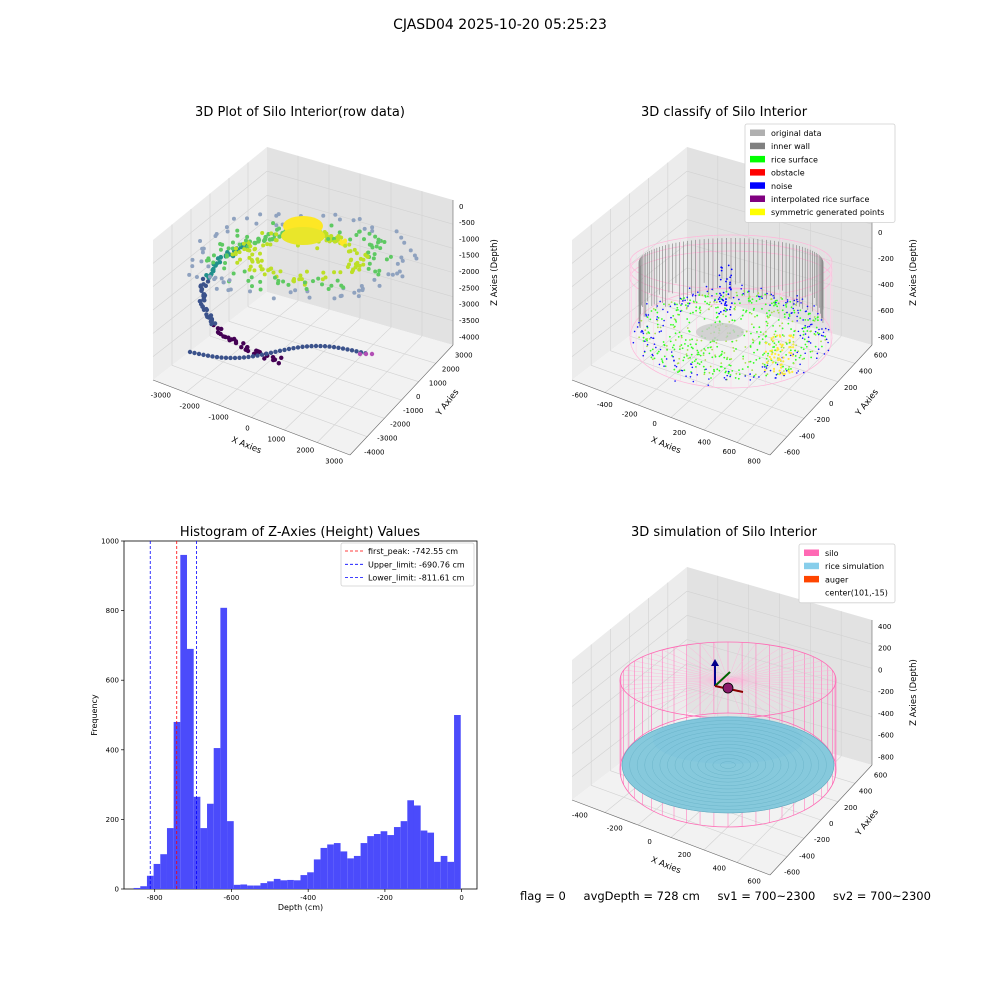 This screenshot has height=1000, width=1000. I want to click on figure-title: CJASD04 2025-10-20 05:25:23, so click(500, 25).